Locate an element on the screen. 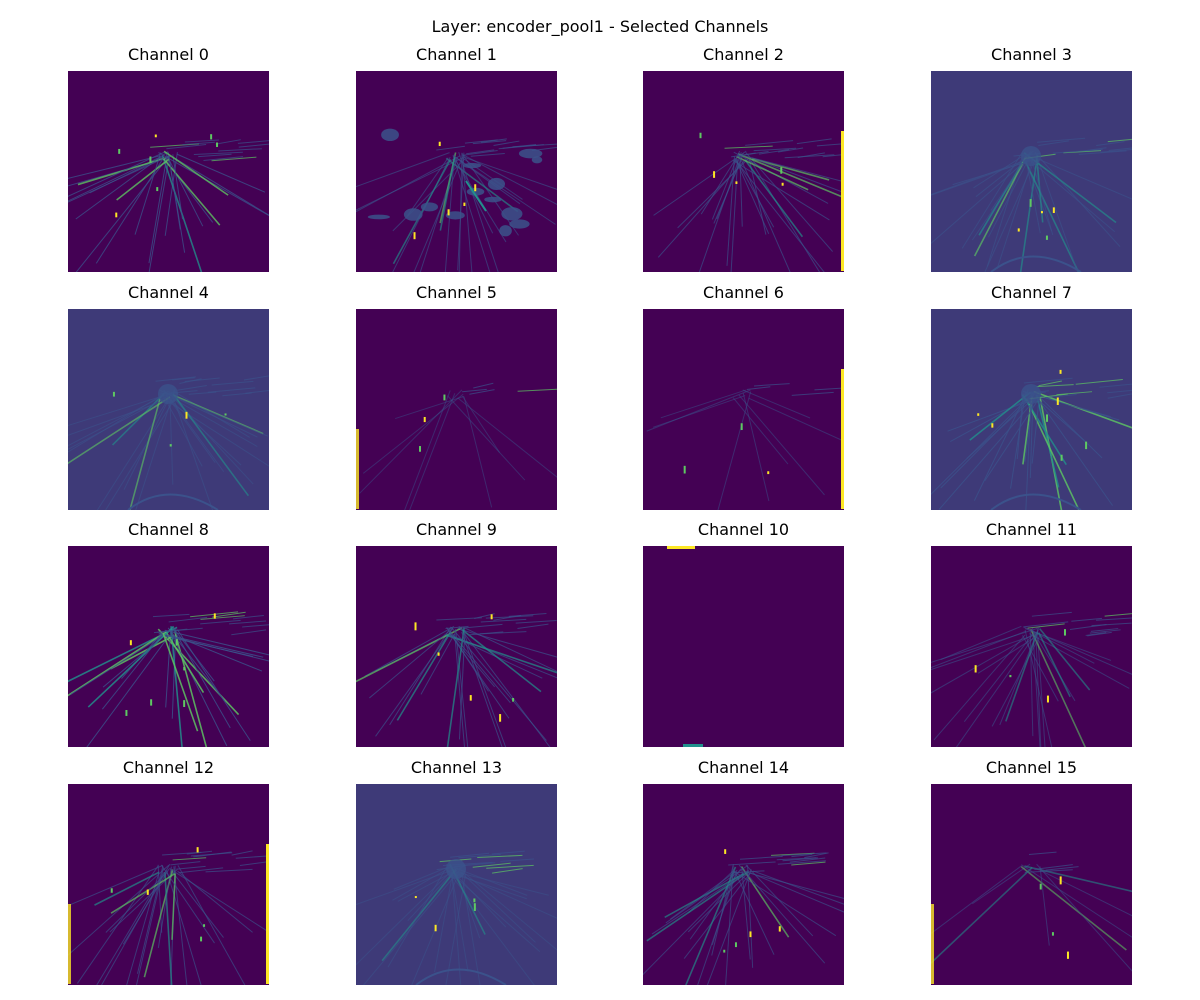 This screenshot has height=1000, width=1200. panel-title: Channel 4 is located at coordinates (168, 292).